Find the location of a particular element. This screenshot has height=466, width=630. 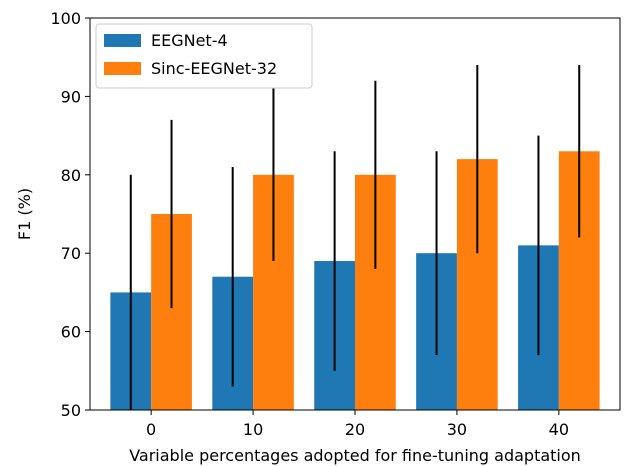

y-axis-ticks: 50 60 70 80 90 100 is located at coordinates (70, 214).